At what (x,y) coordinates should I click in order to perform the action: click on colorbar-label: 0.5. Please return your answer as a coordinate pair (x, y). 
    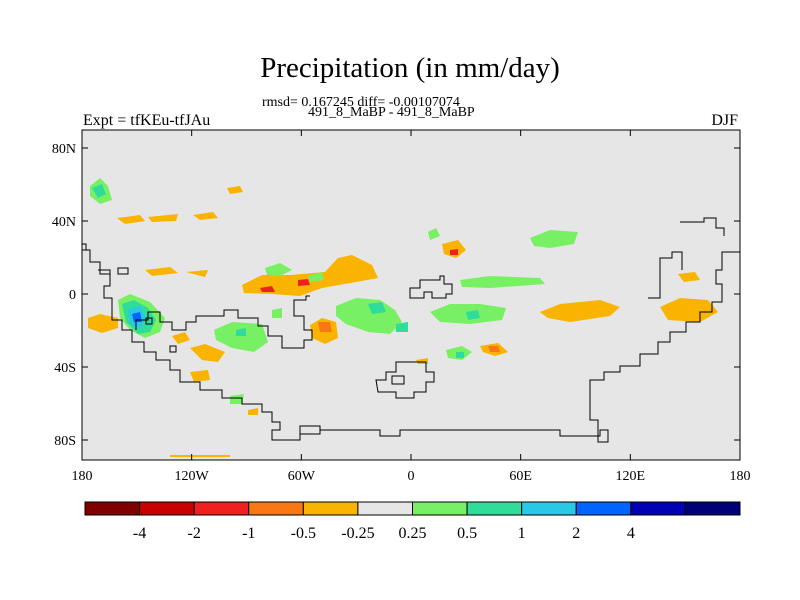
    Looking at the image, I should click on (467, 533).